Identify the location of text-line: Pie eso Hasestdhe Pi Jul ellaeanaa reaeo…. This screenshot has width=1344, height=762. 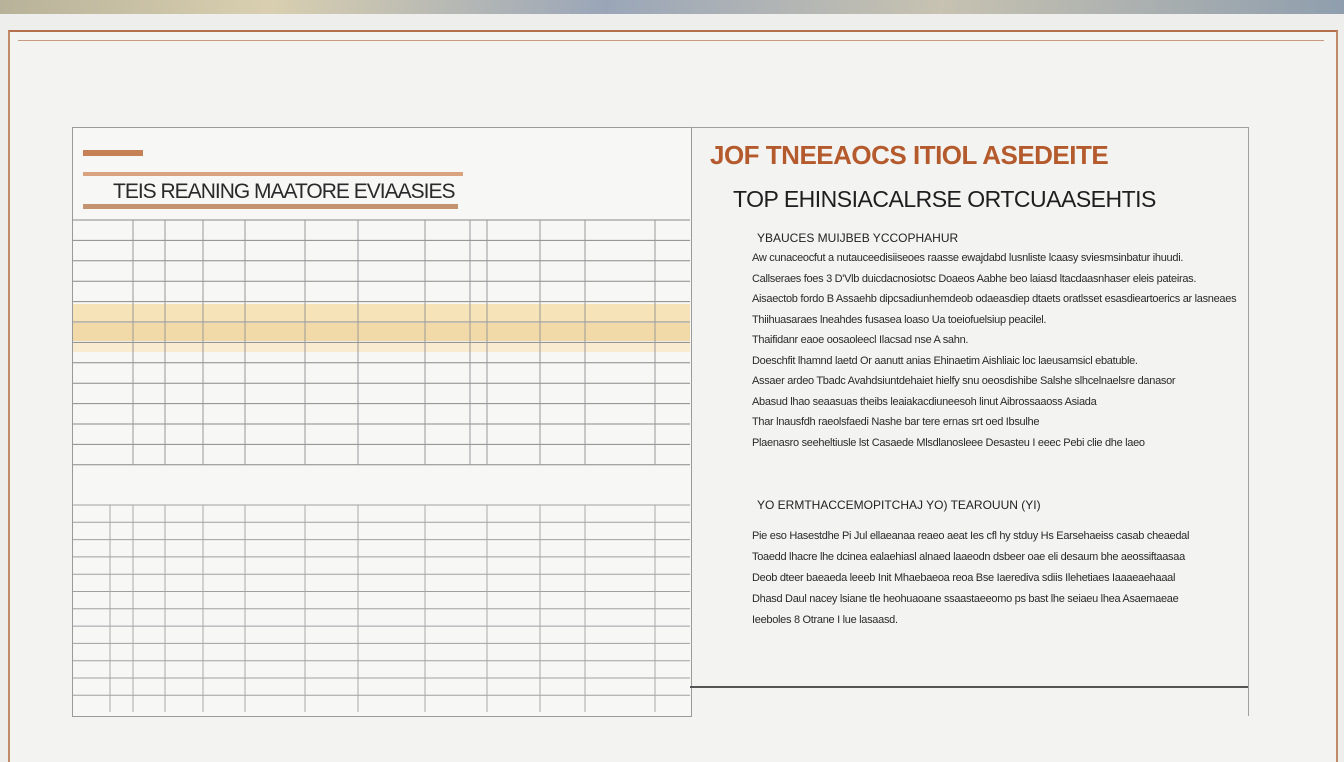
(971, 536).